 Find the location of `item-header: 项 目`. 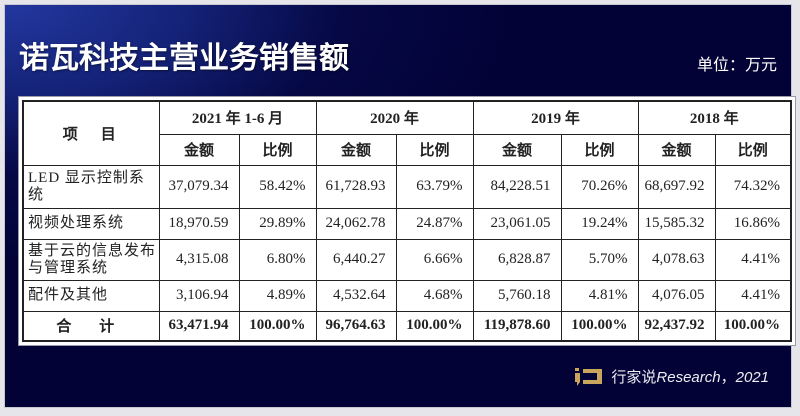

item-header: 项 目 is located at coordinates (91, 133).